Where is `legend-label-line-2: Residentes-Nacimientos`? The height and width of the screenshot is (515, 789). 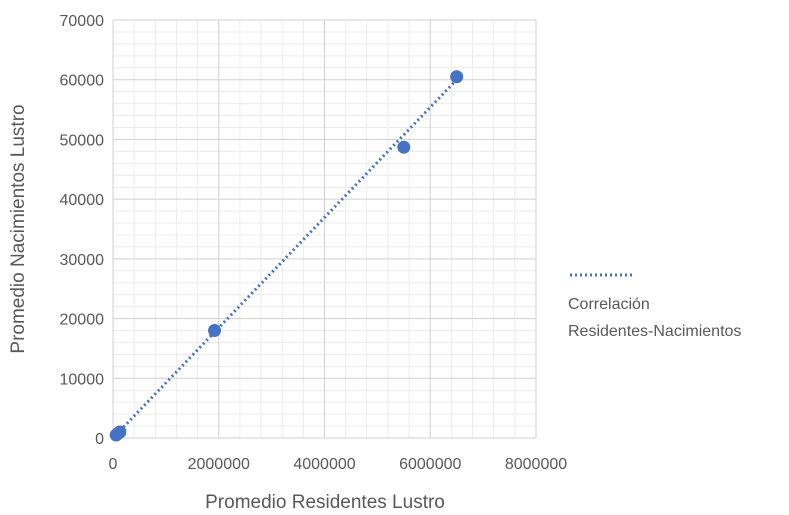 legend-label-line-2: Residentes-Nacimientos is located at coordinates (654, 331).